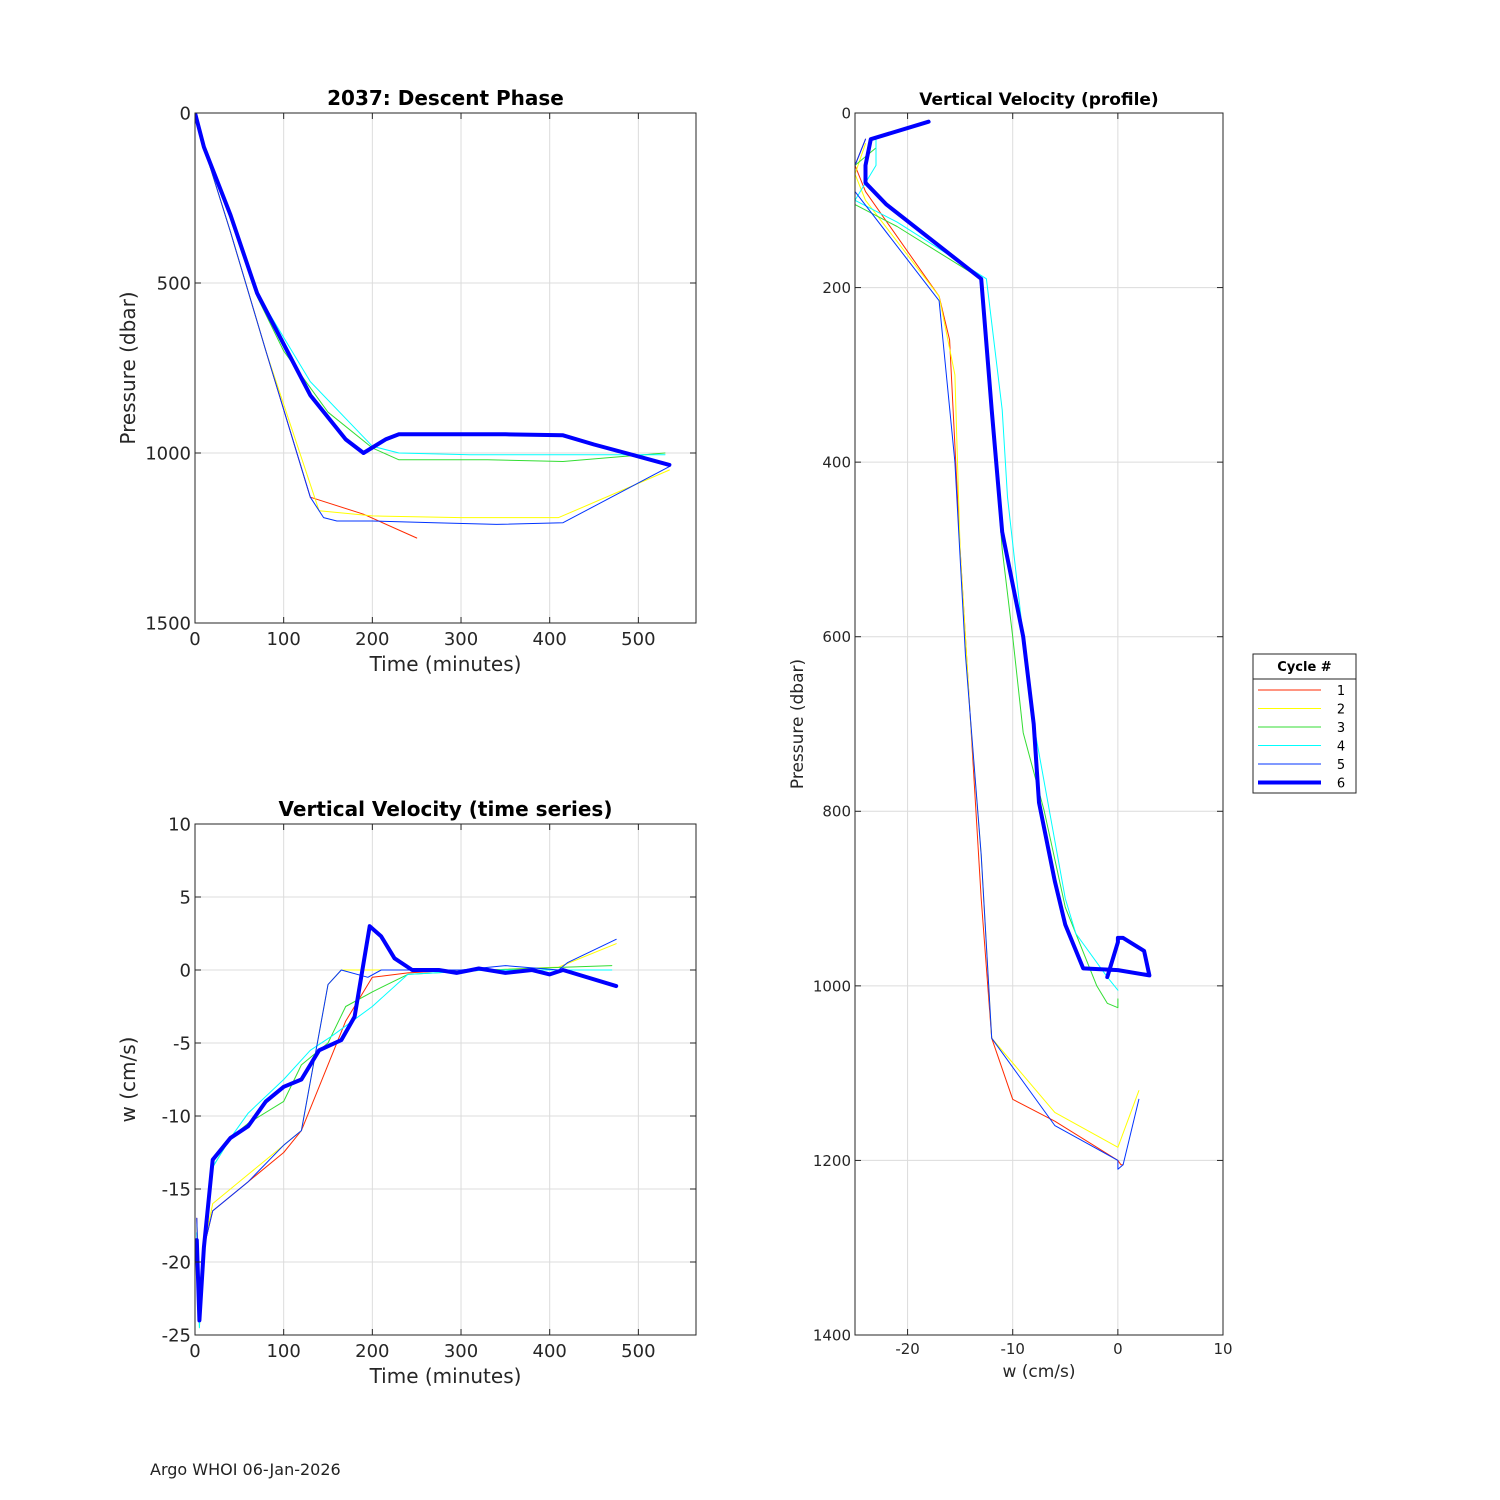 Image resolution: width=1500 pixels, height=1500 pixels. I want to click on y-tick-label: 400, so click(836, 463).